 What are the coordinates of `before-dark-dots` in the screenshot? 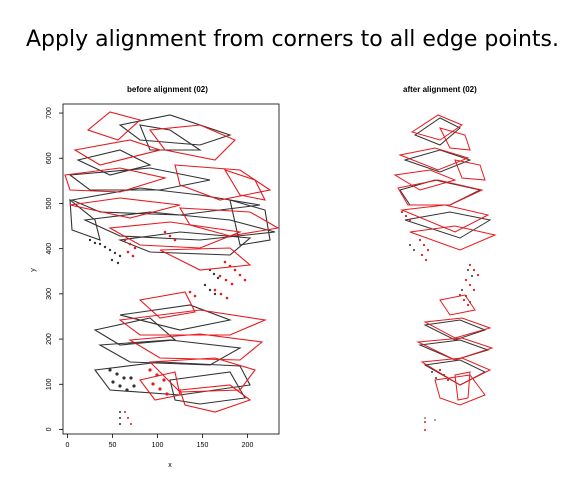 It's located at (154, 331).